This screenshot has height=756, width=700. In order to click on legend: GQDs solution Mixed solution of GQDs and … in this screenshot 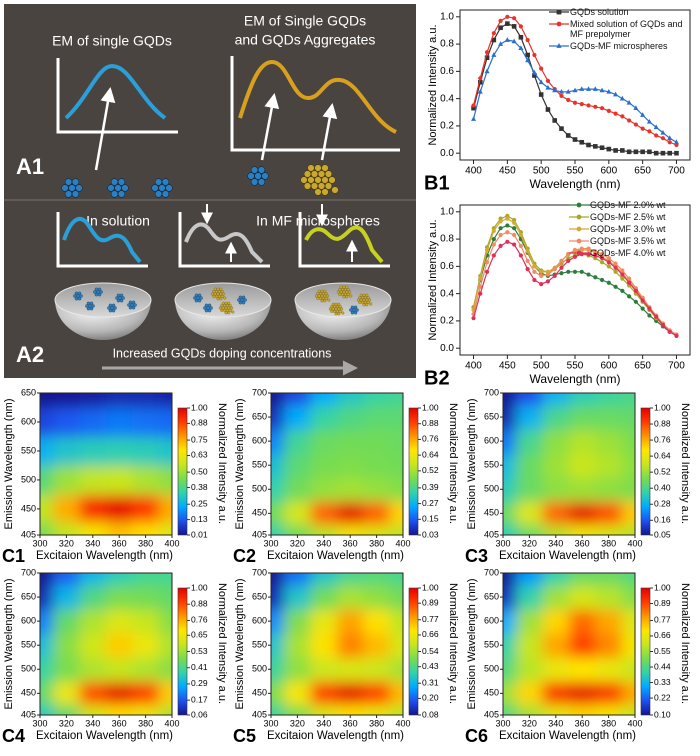, I will do `click(616, 29)`.